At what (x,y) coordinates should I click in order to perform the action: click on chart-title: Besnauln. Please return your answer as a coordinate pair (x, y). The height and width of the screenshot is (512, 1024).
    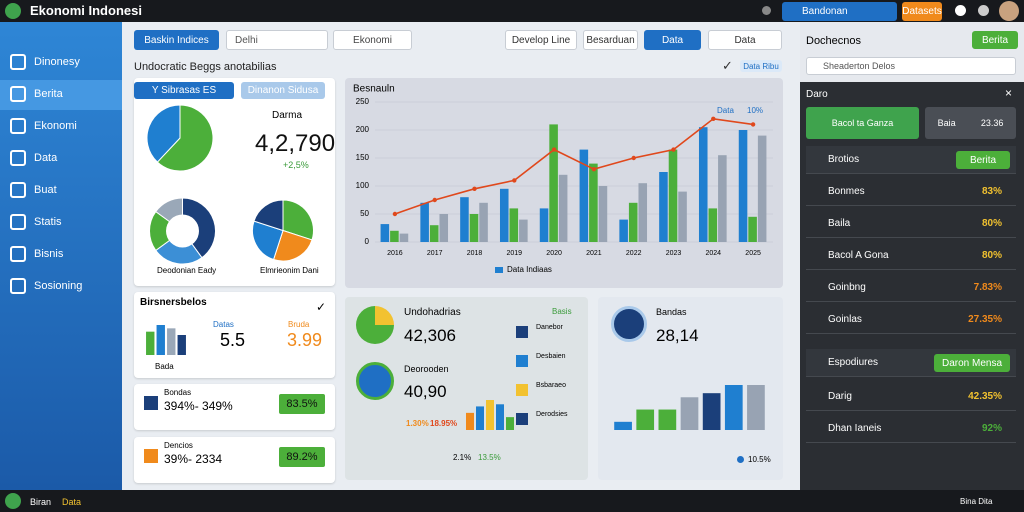
    Looking at the image, I should click on (374, 89).